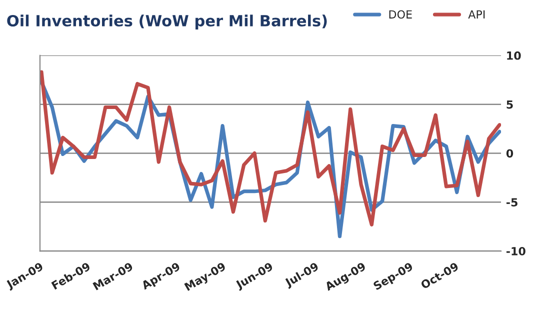 This screenshot has width=533, height=326. What do you see at coordinates (516, 251) in the screenshot?
I see `y-tick-label: -10` at bounding box center [516, 251].